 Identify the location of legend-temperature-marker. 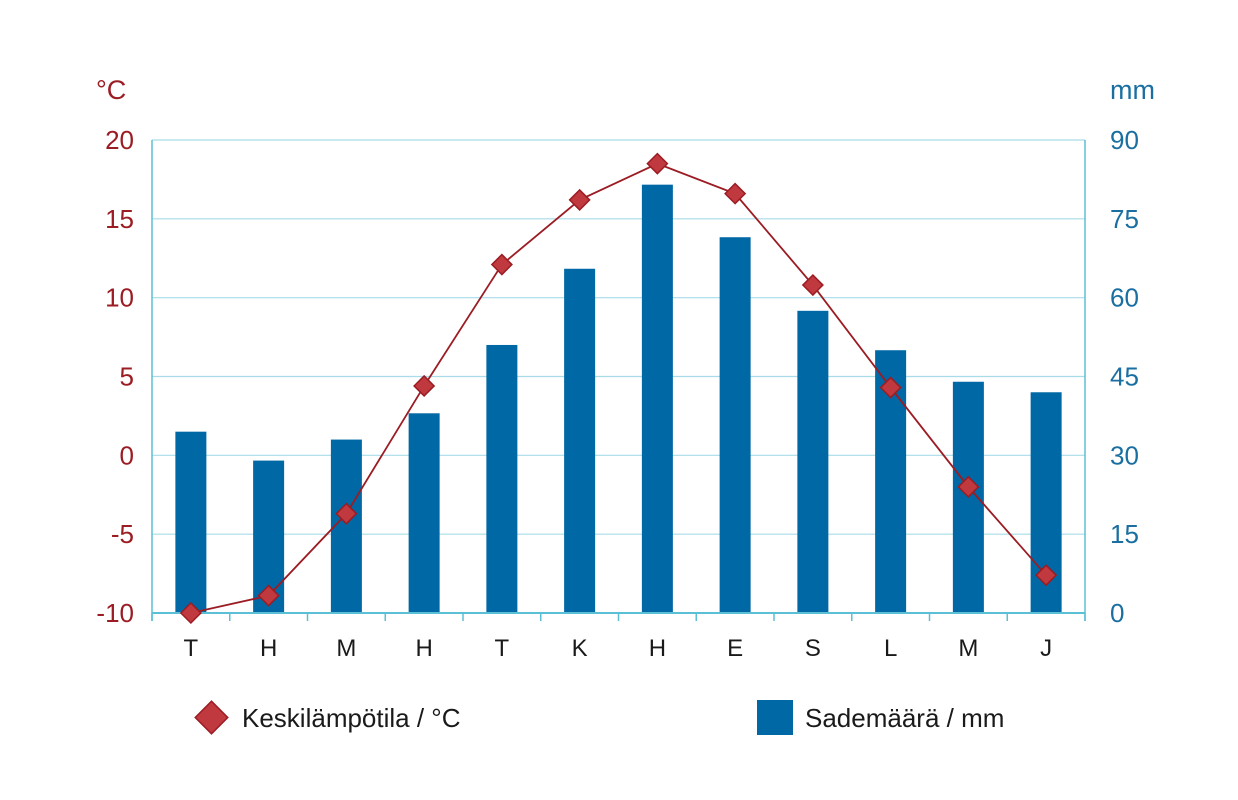
(211, 717).